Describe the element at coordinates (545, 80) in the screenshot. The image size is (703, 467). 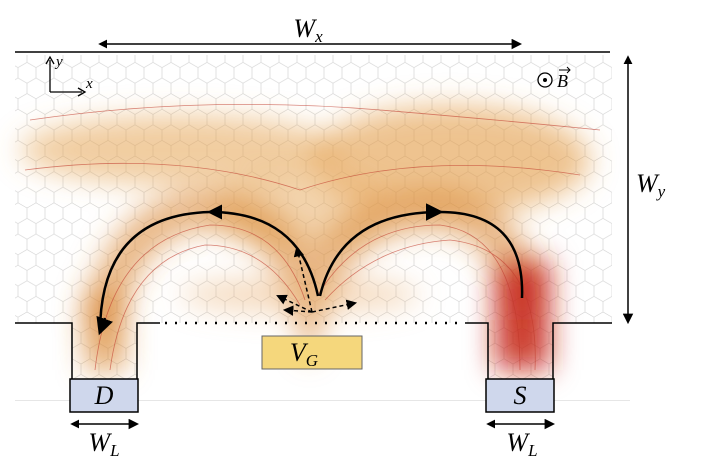
I see `field-dot` at that location.